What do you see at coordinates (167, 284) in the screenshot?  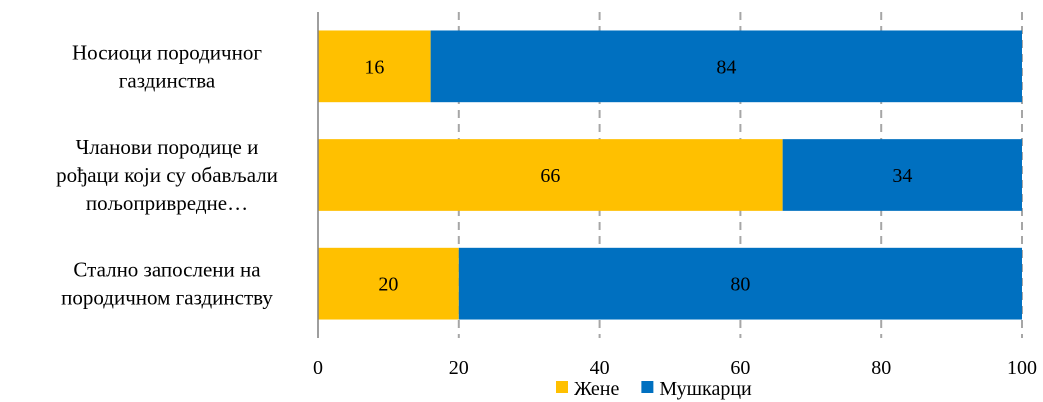 I see `category-label: Стално запослени на породичном газдинству` at bounding box center [167, 284].